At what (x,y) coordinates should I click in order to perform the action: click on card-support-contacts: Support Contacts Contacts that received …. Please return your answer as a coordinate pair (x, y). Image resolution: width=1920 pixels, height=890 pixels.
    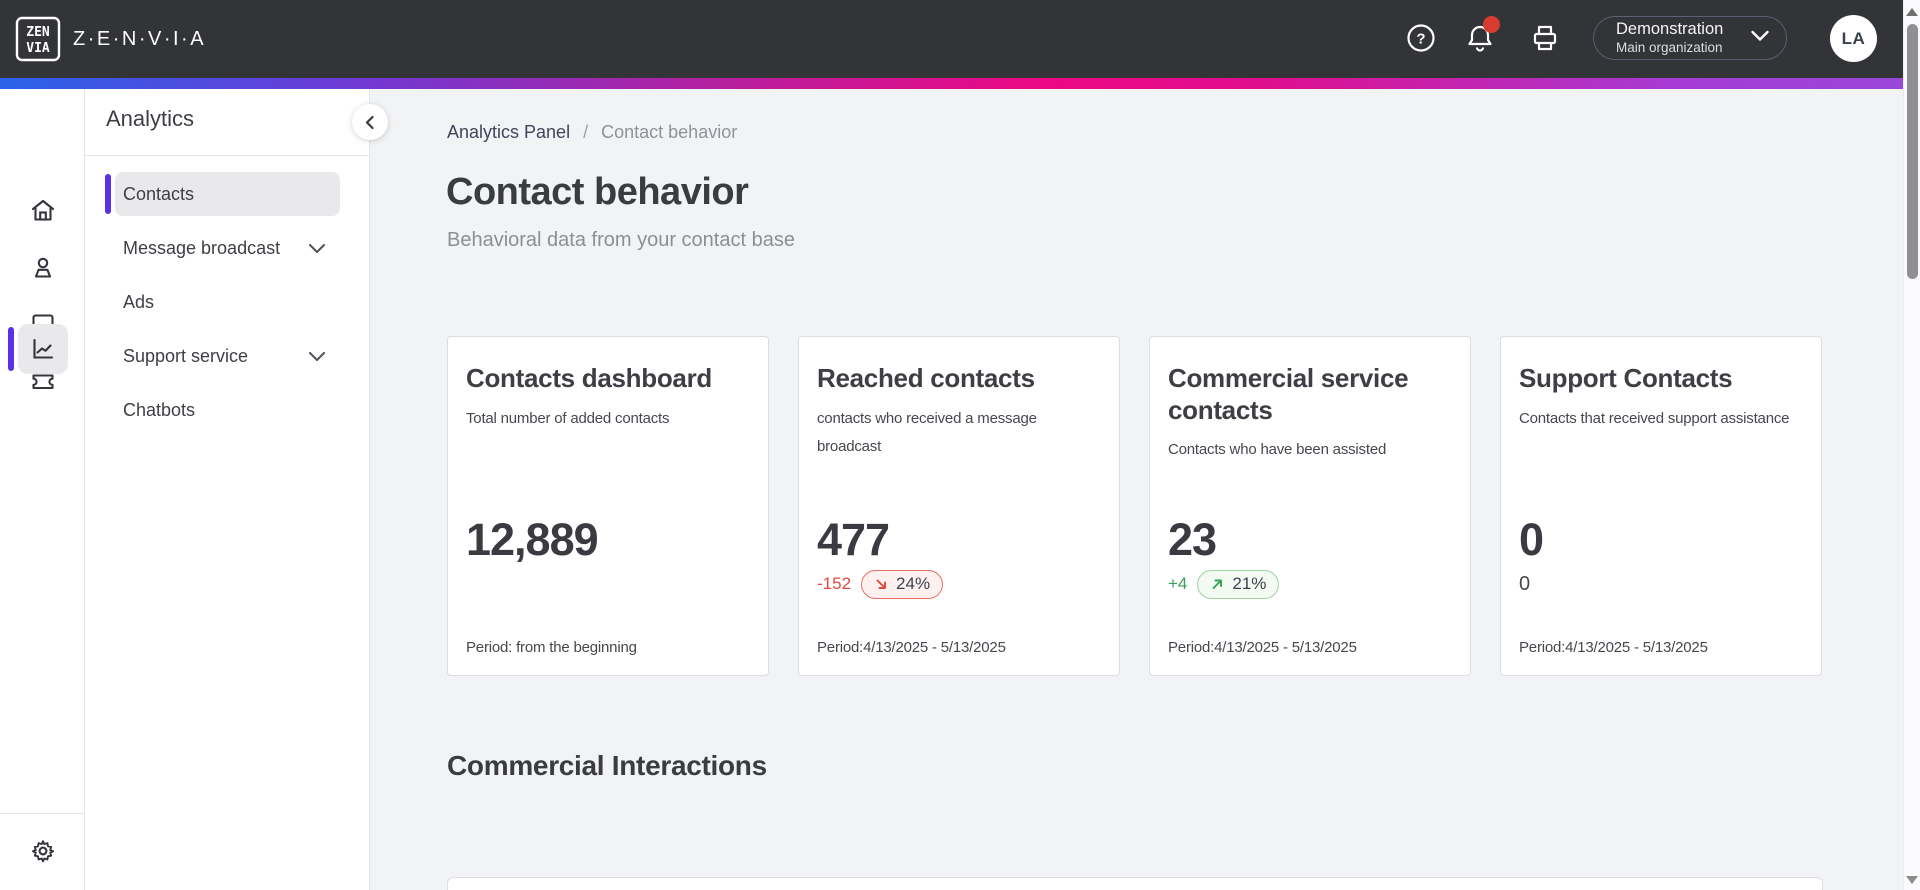
    Looking at the image, I should click on (1661, 506).